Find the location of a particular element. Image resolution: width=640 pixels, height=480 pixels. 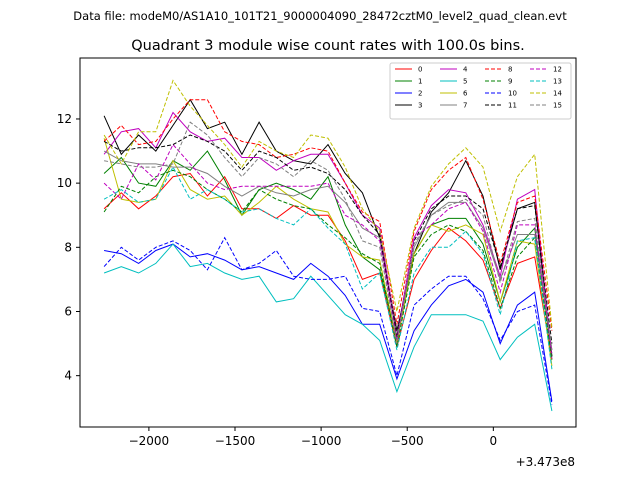

y-tick-label: 8 is located at coordinates (68, 247).